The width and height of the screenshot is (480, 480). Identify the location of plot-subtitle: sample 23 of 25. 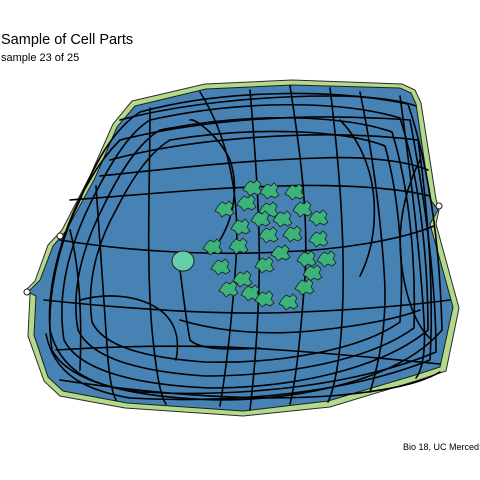
(40, 58).